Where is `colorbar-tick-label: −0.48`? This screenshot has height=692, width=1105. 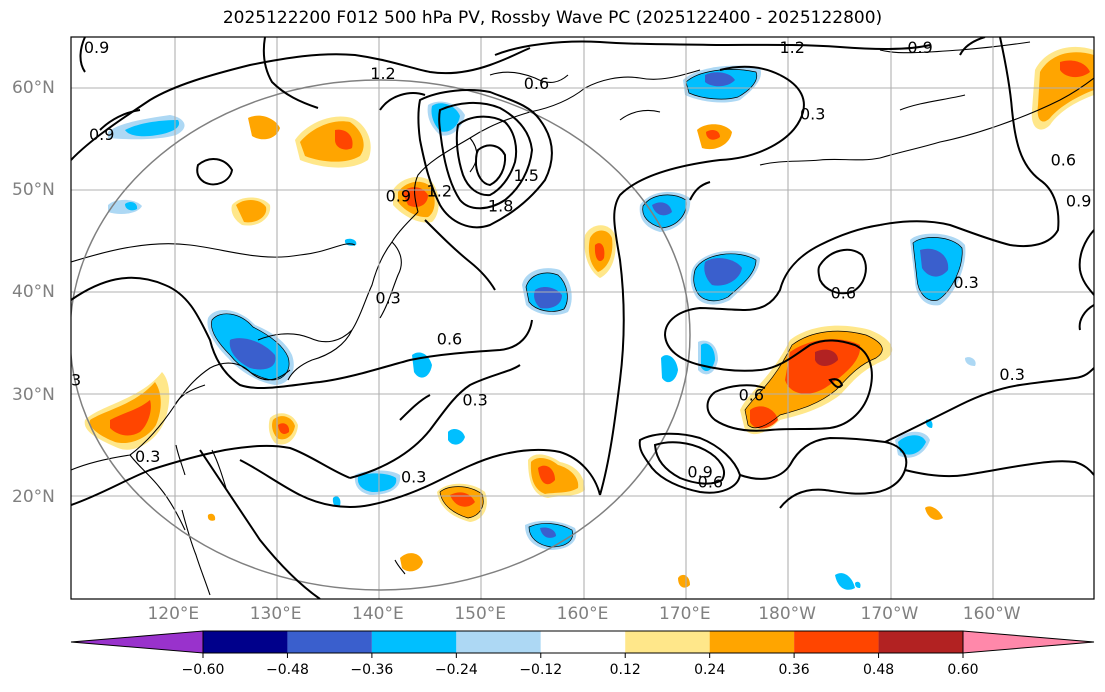
colorbar-tick-label: −0.48 is located at coordinates (287, 670).